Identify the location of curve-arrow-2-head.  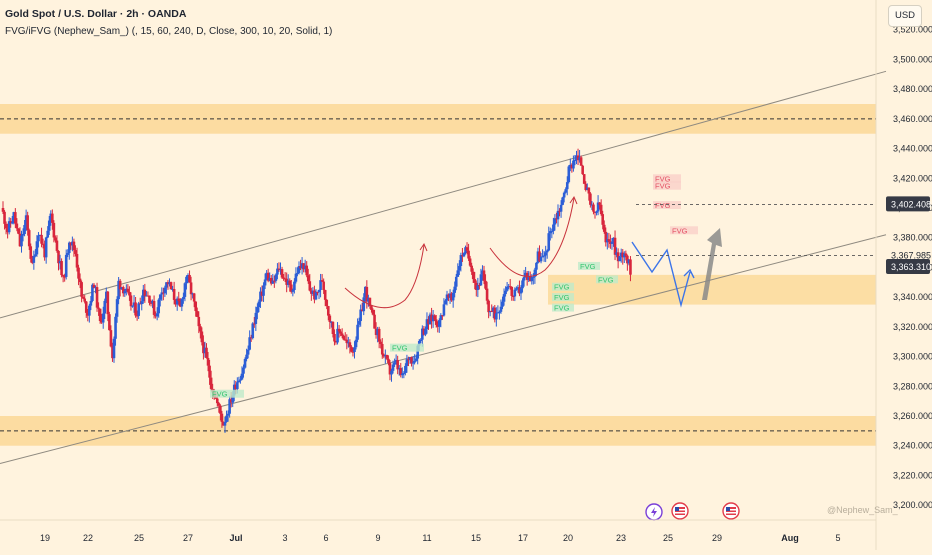
(573, 200).